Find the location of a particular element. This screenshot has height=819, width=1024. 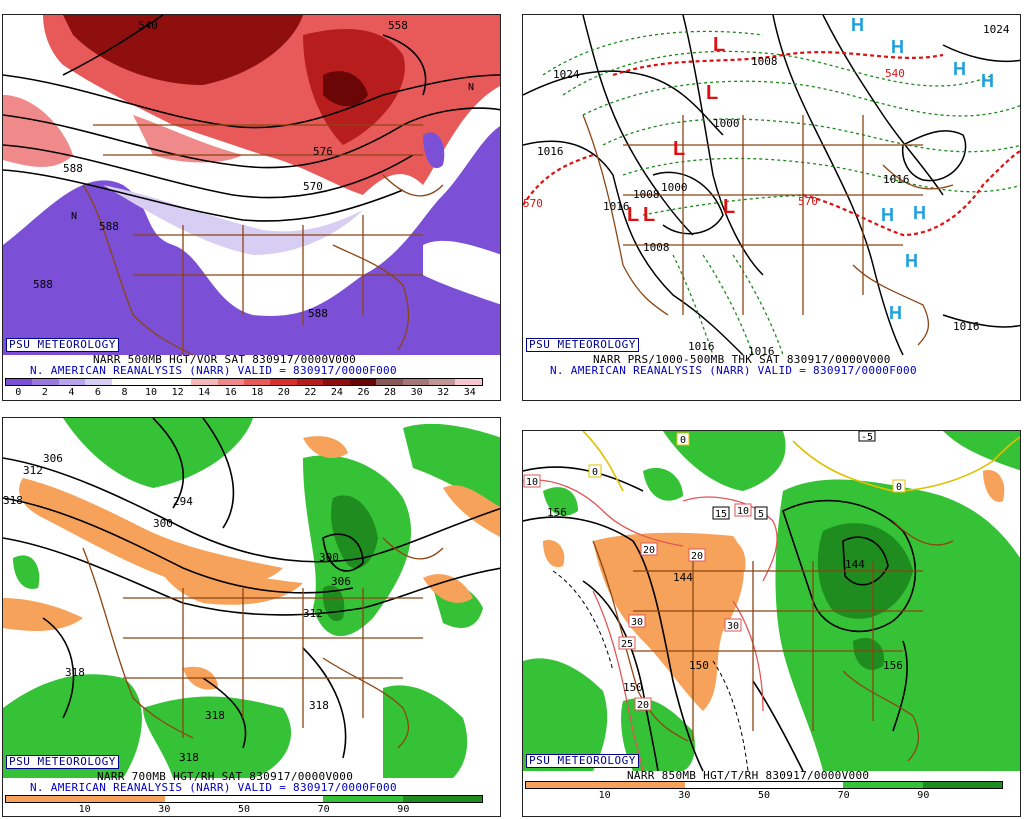

isobar-label: 1000 is located at coordinates (726, 123).